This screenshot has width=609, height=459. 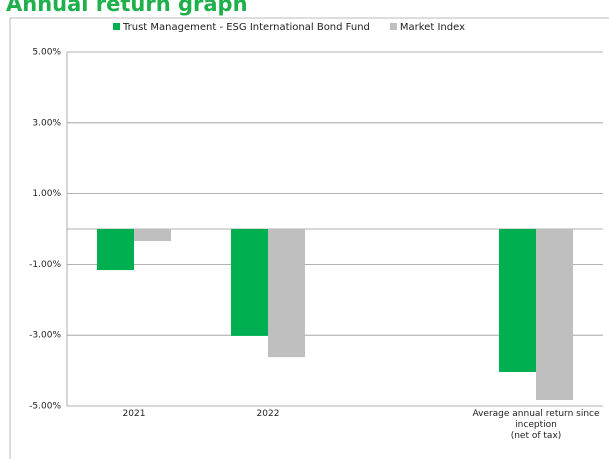 What do you see at coordinates (127, 8) in the screenshot?
I see `chart-title: Annual return graph` at bounding box center [127, 8].